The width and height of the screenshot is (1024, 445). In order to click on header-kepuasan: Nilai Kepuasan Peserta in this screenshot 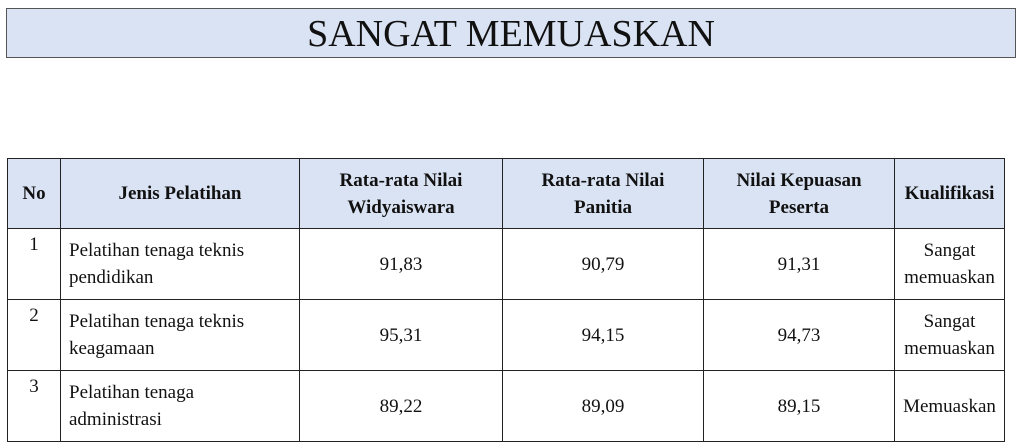, I will do `click(799, 193)`.